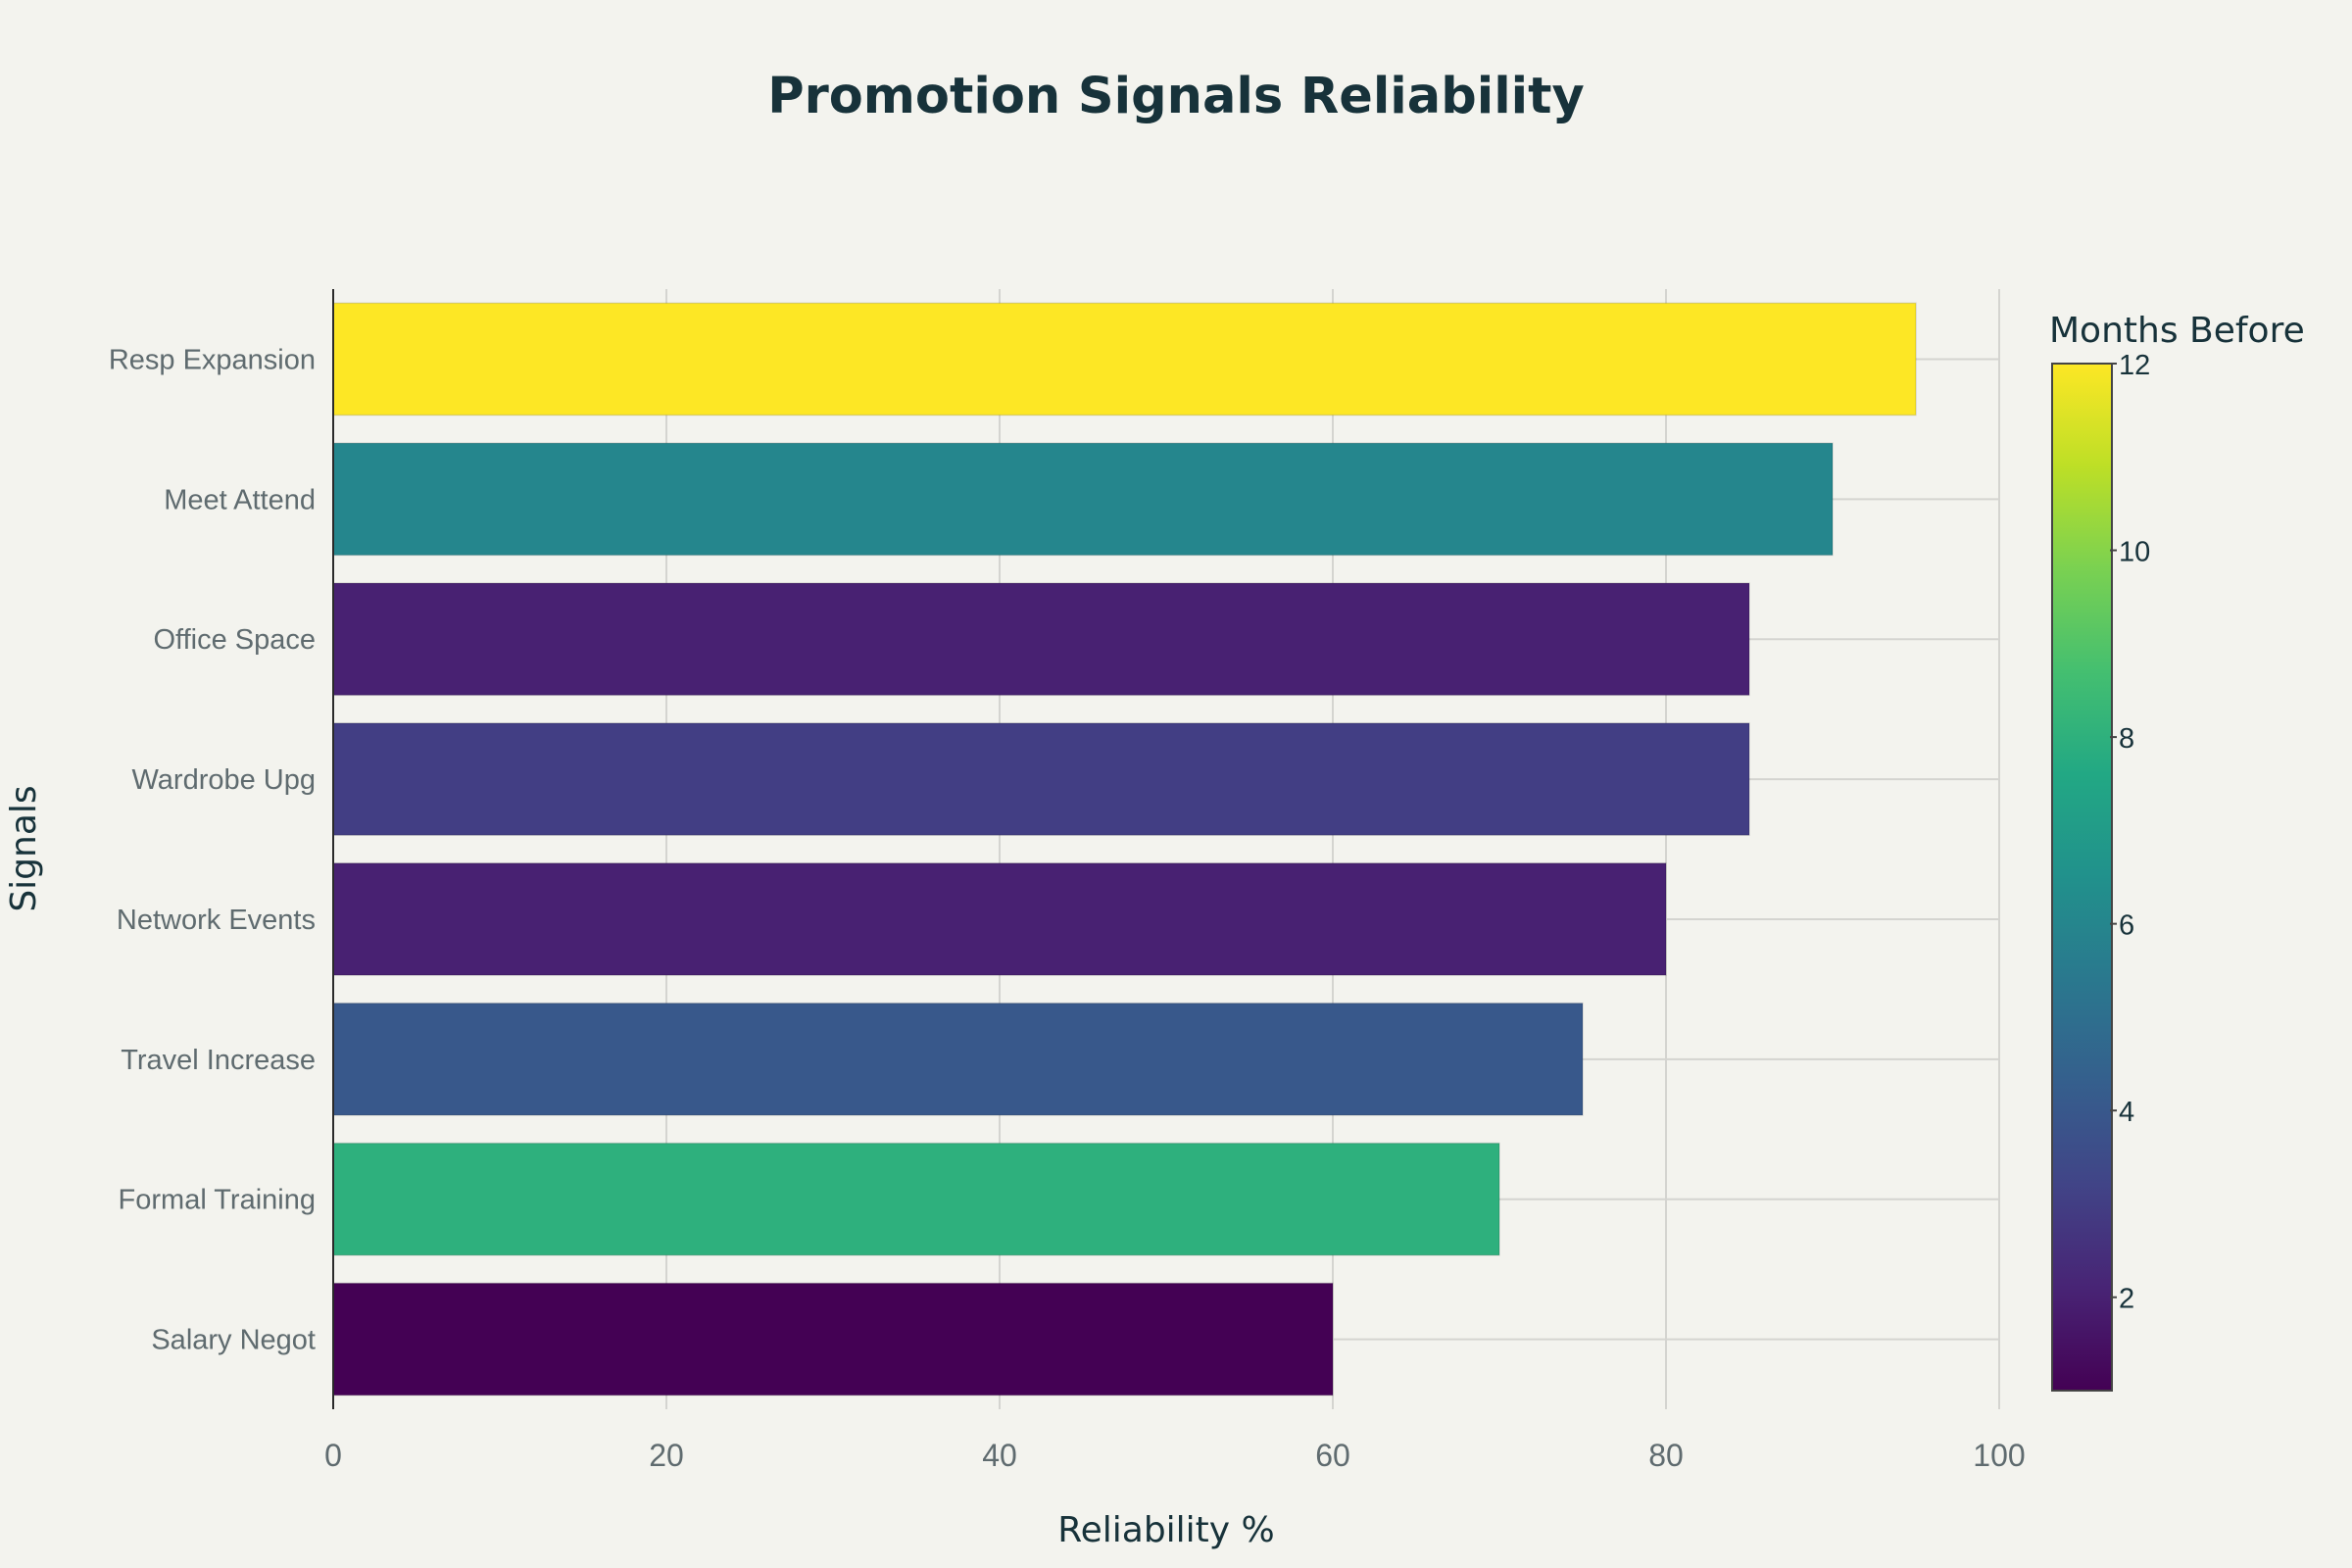  What do you see at coordinates (2177, 851) in the screenshot?
I see `colorbar: Months Before 2 4 6 8 10 12` at bounding box center [2177, 851].